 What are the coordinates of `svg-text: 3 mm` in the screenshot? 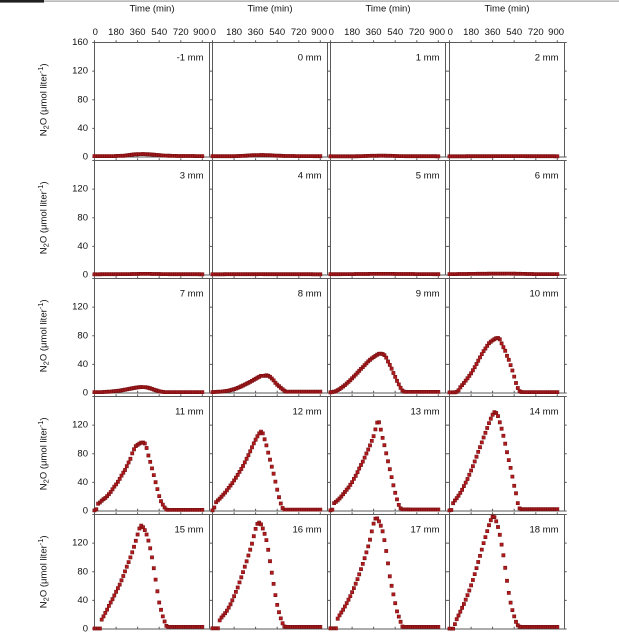 It's located at (192, 175).